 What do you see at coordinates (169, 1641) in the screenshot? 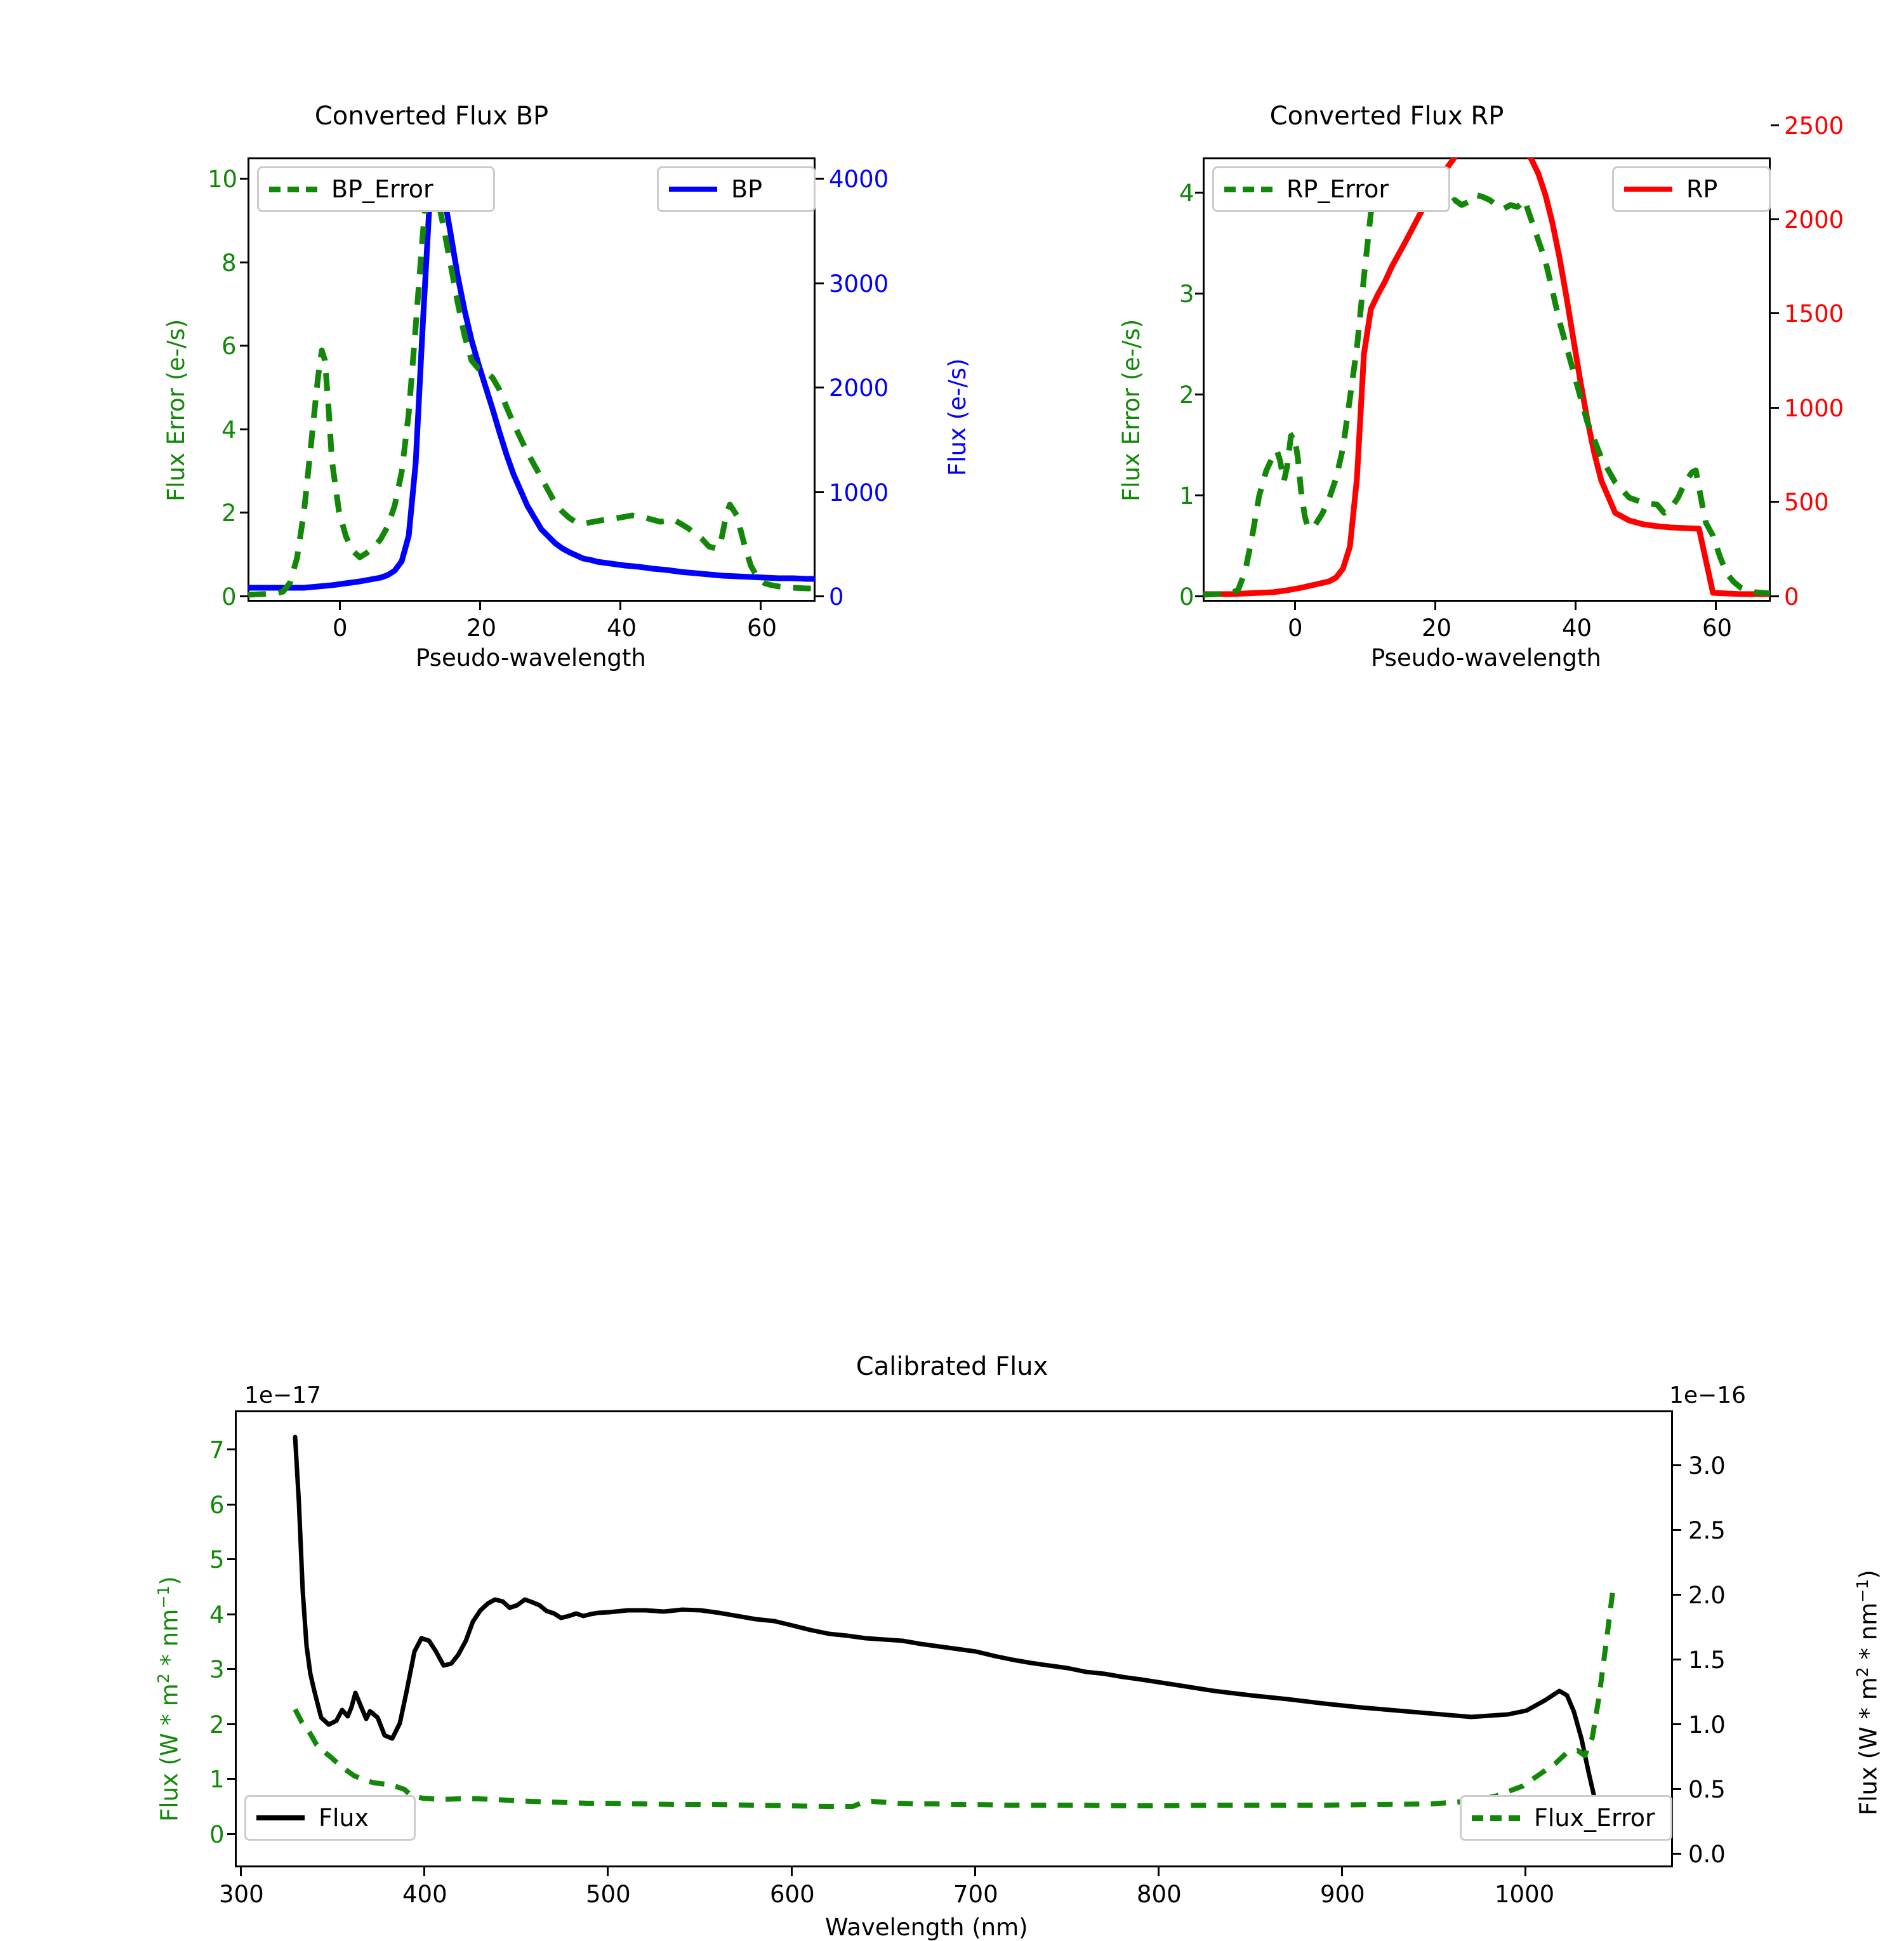
I see `calibrated-ylabel-left-part2: * nm` at bounding box center [169, 1641].